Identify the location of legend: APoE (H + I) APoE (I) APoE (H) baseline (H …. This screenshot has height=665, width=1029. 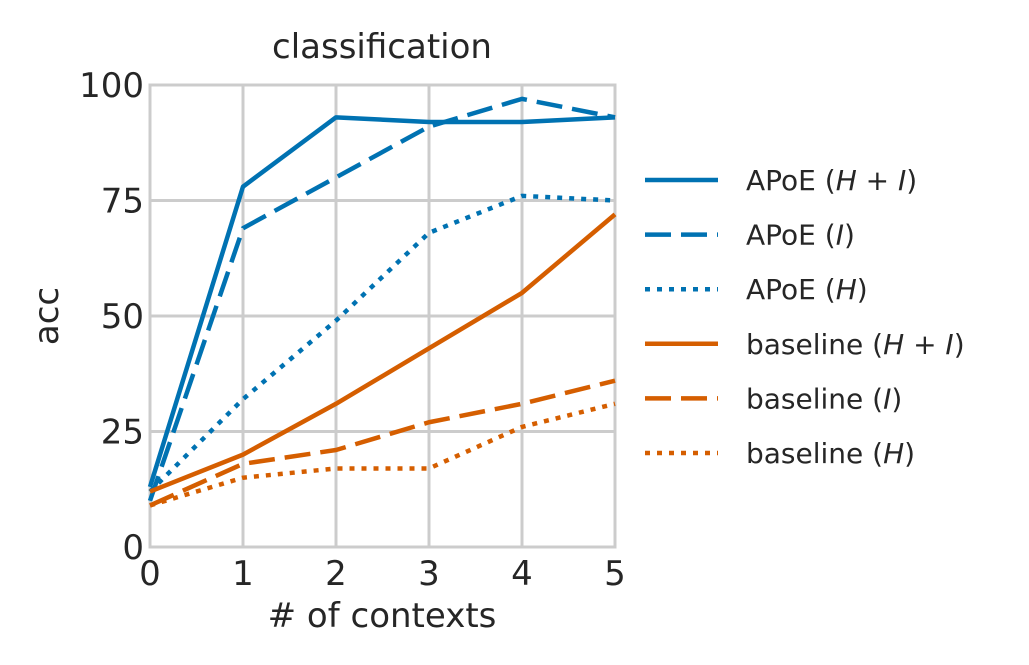
(805, 317).